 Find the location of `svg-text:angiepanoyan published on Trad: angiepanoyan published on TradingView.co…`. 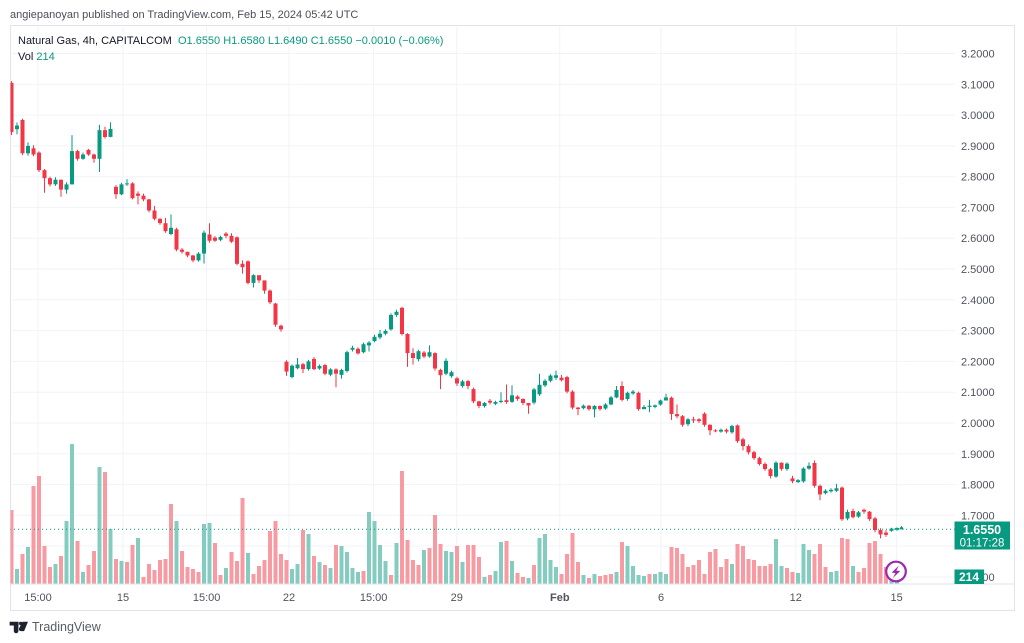

svg-text:angiepanoyan published on Trad: angiepanoyan published on TradingView.co… is located at coordinates (184, 15).